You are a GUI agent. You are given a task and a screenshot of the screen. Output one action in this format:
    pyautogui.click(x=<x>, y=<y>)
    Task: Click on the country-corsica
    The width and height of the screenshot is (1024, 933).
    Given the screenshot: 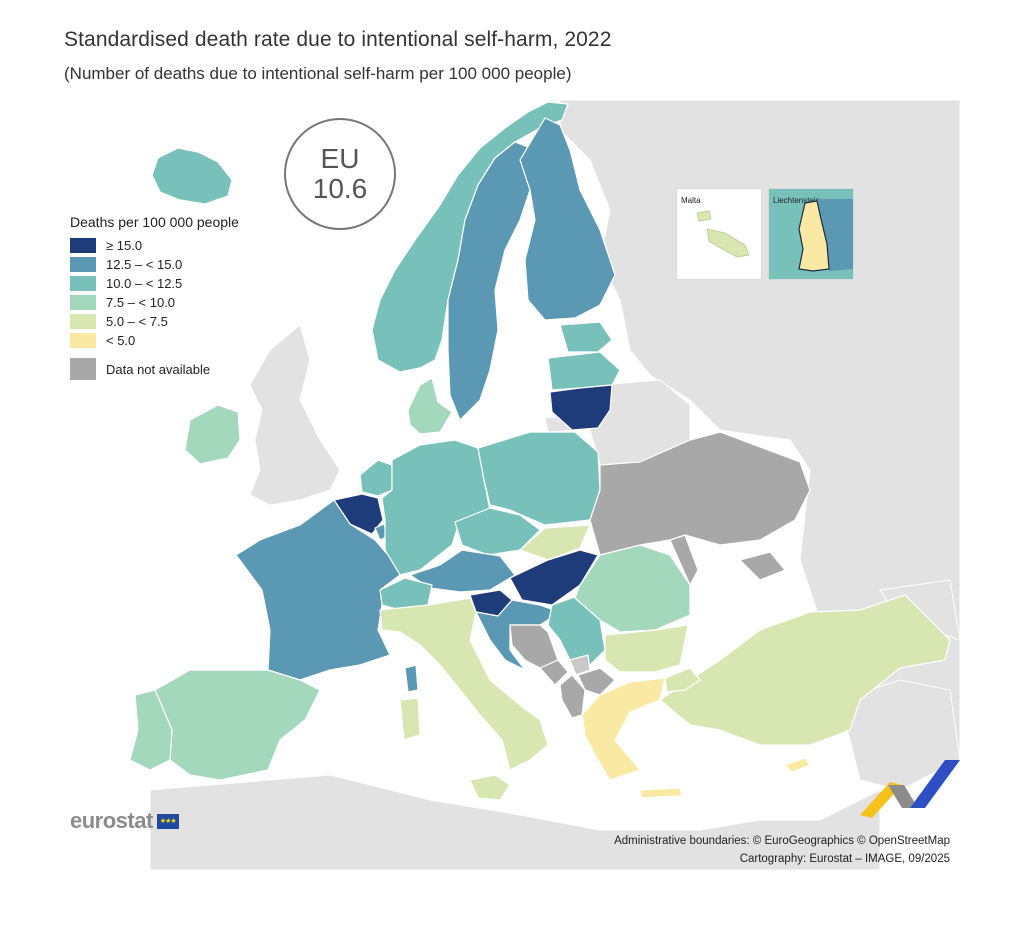 What is the action you would take?
    pyautogui.click(x=411, y=678)
    